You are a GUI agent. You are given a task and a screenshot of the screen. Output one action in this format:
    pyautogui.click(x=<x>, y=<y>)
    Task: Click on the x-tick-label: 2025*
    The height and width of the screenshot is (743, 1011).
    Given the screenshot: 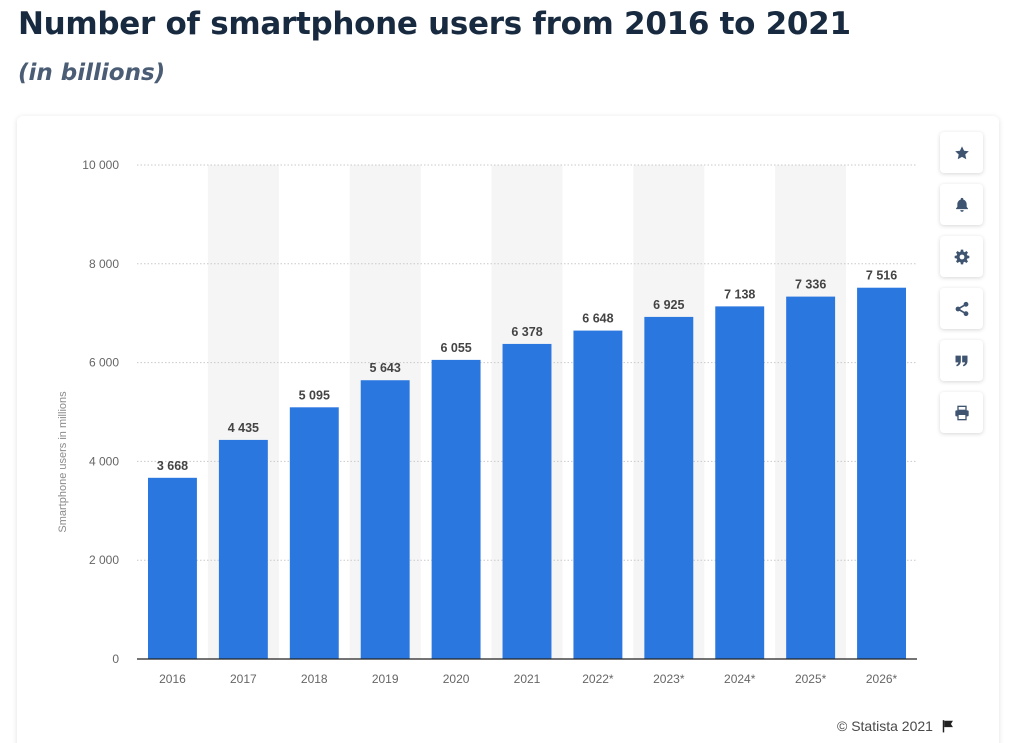 What is the action you would take?
    pyautogui.click(x=811, y=679)
    